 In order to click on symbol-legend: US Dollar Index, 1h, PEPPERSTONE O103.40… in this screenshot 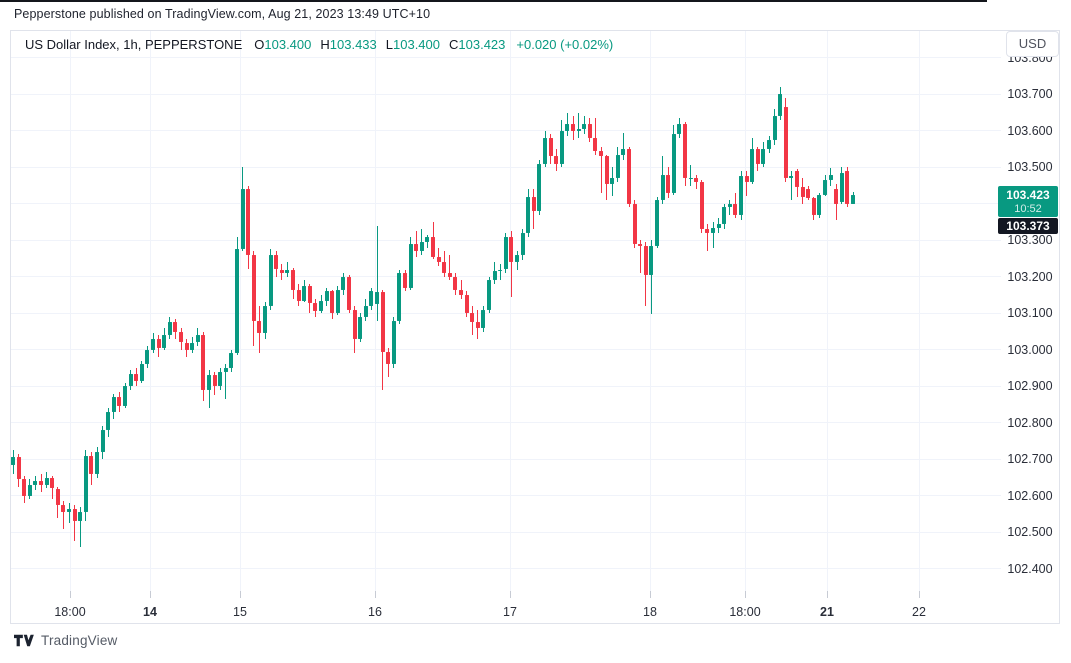, I will do `click(319, 44)`.